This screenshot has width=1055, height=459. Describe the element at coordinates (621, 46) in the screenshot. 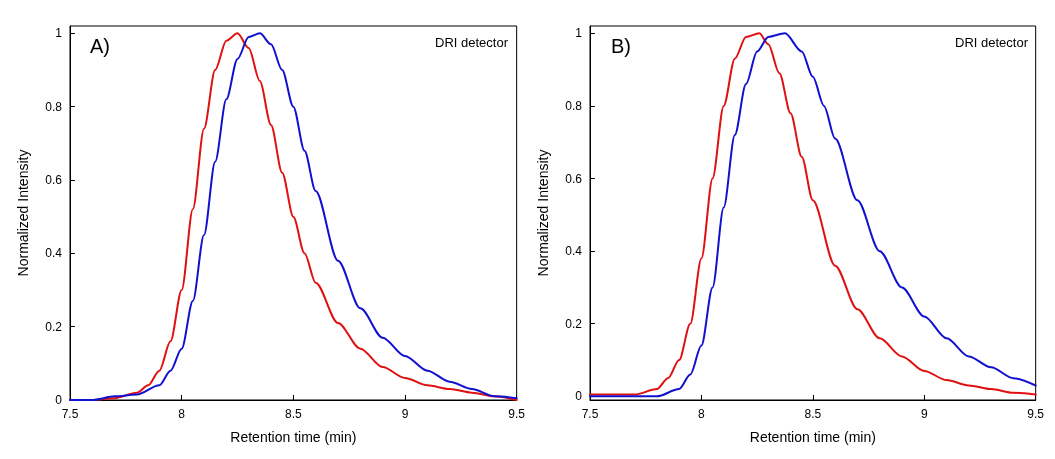

I see `annotation: B)` at that location.